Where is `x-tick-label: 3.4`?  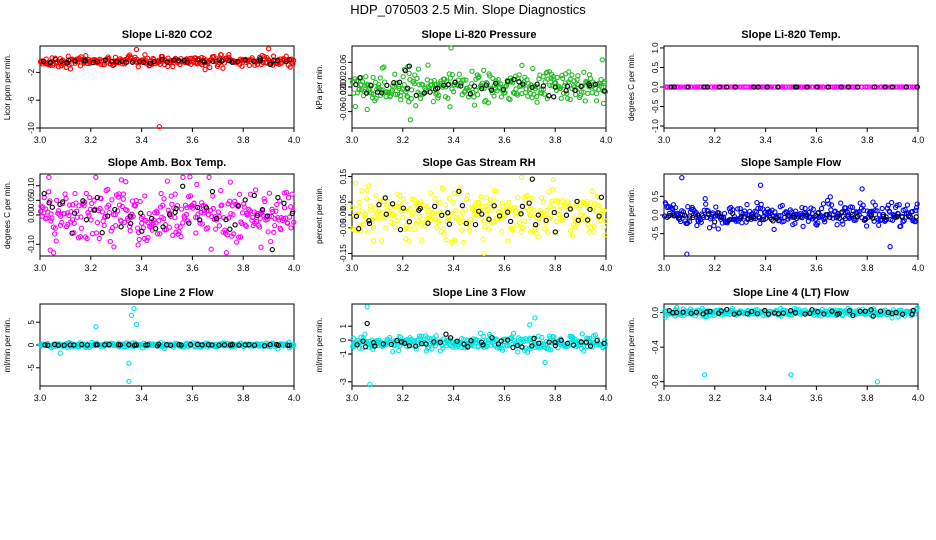
x-tick-label: 3.4 is located at coordinates (765, 268).